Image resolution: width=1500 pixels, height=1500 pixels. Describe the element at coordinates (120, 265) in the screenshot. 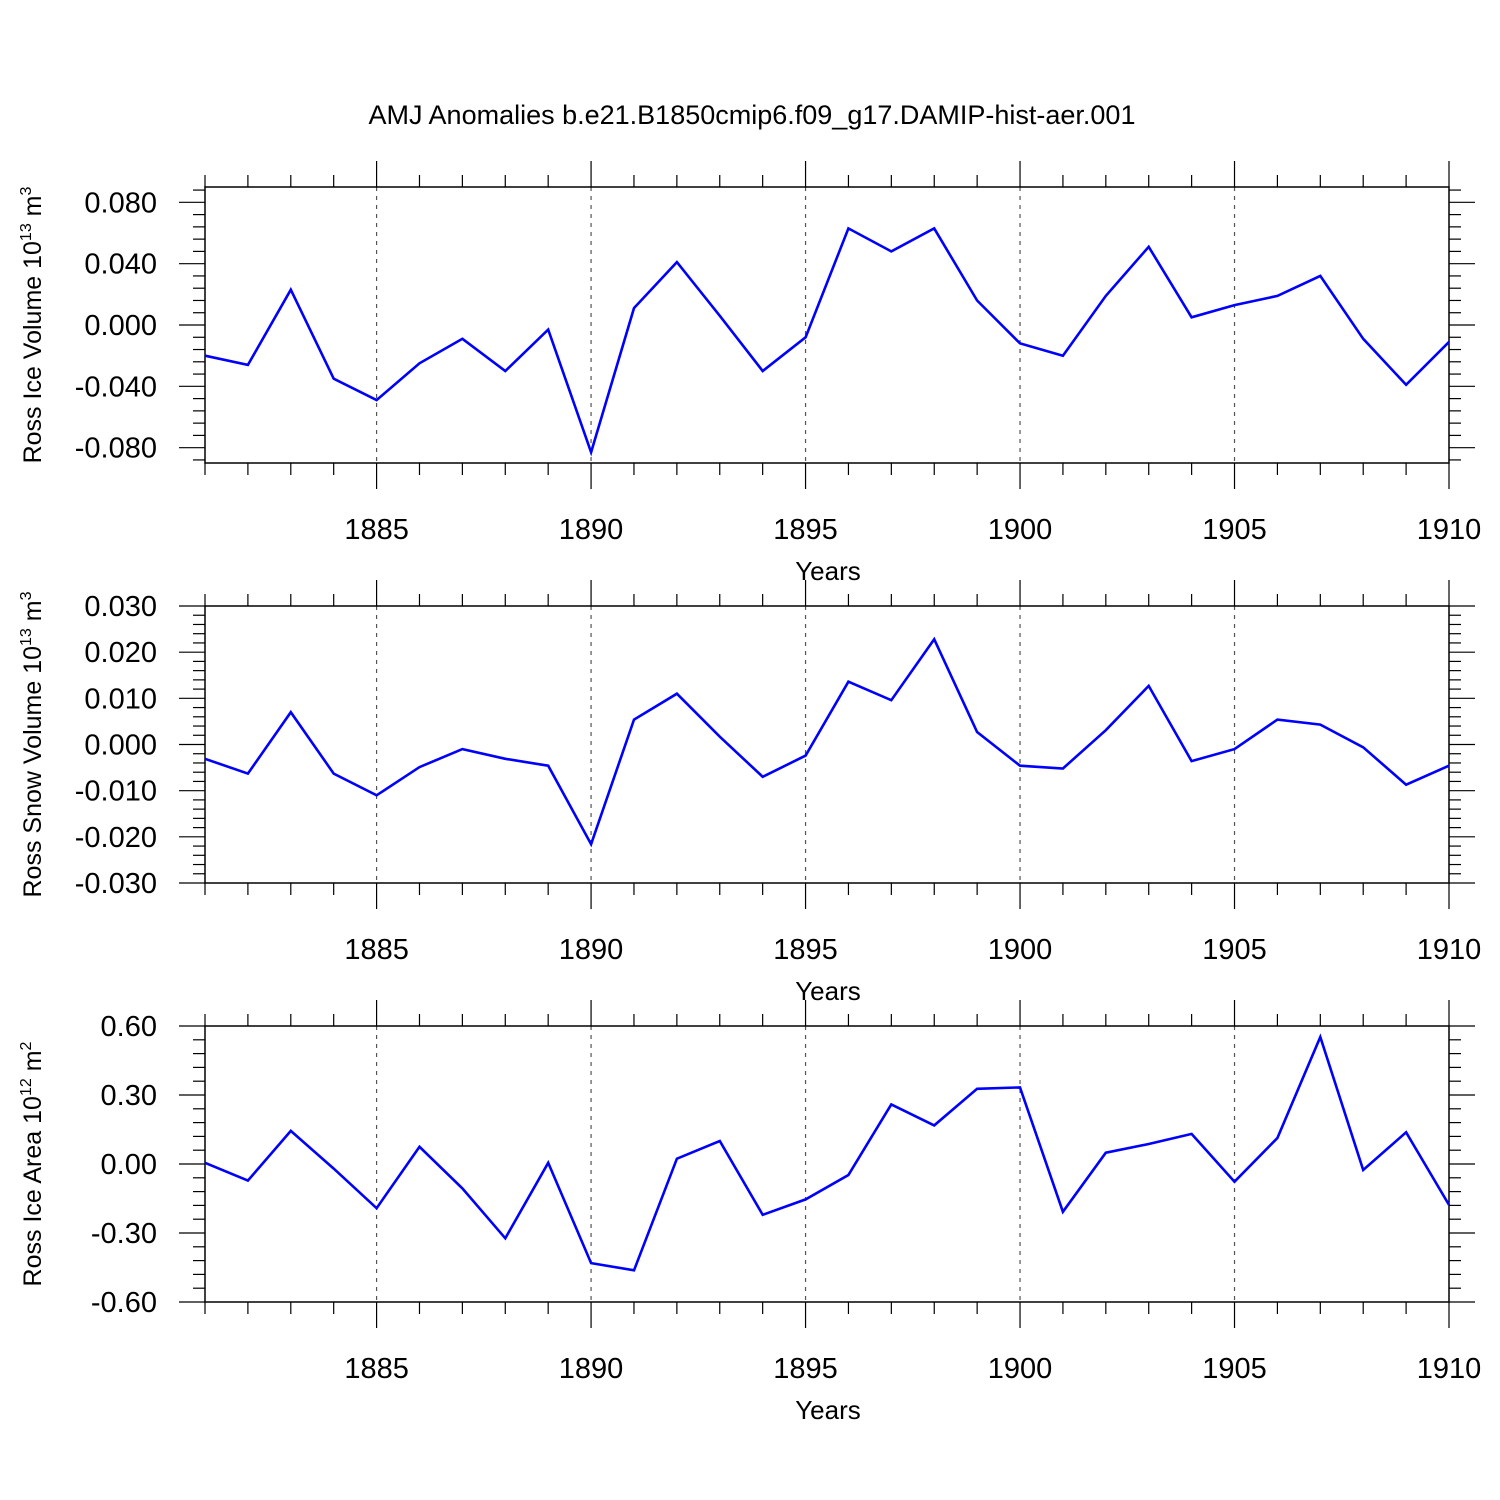

I see `y-tick-label: 0.040` at that location.